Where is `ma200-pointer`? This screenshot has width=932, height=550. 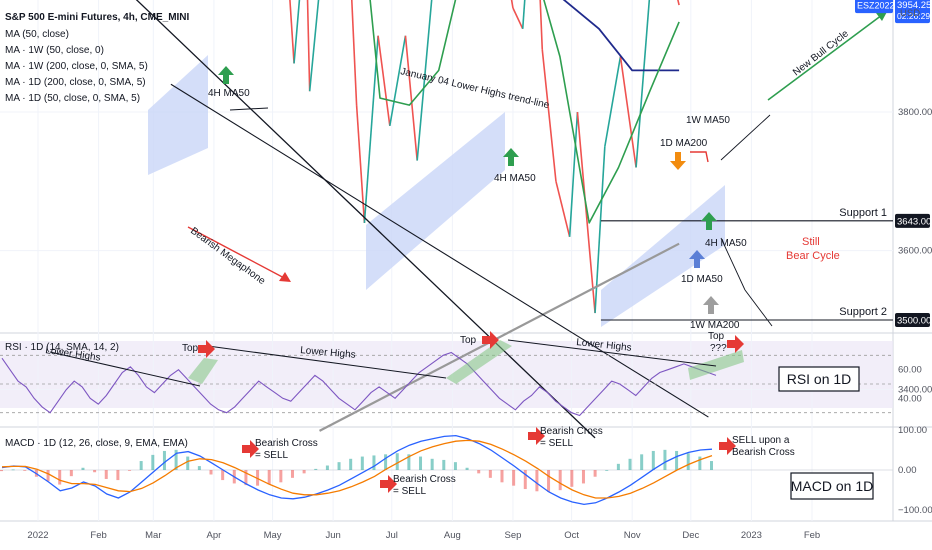
ma200-pointer is located at coordinates (699, 157).